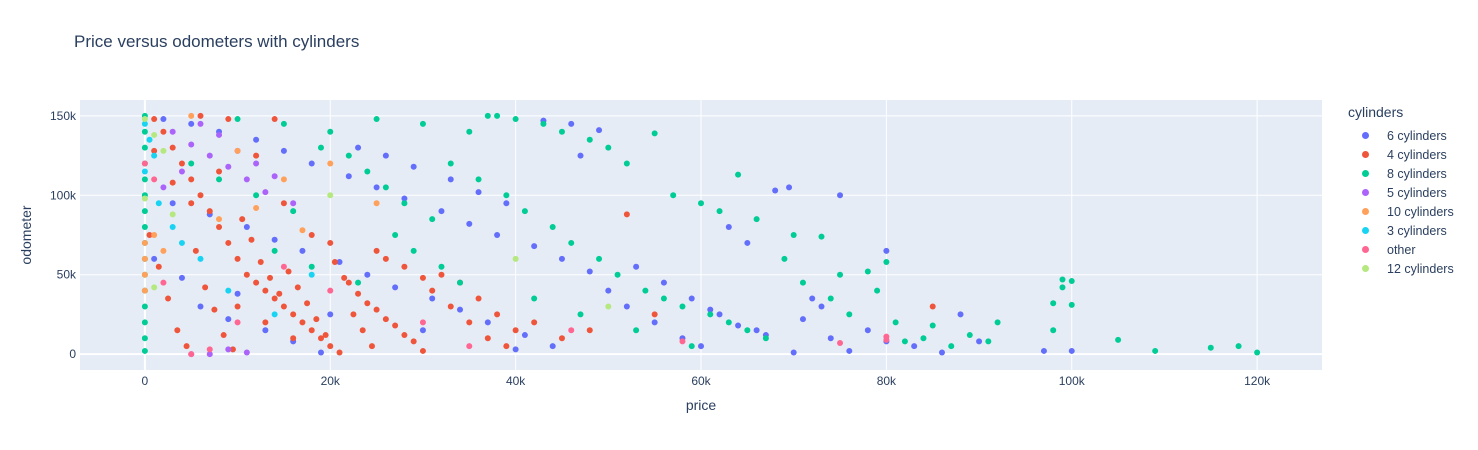 The image size is (1478, 450). What do you see at coordinates (1401, 173) in the screenshot?
I see `legend-item: 8 cylinders` at bounding box center [1401, 173].